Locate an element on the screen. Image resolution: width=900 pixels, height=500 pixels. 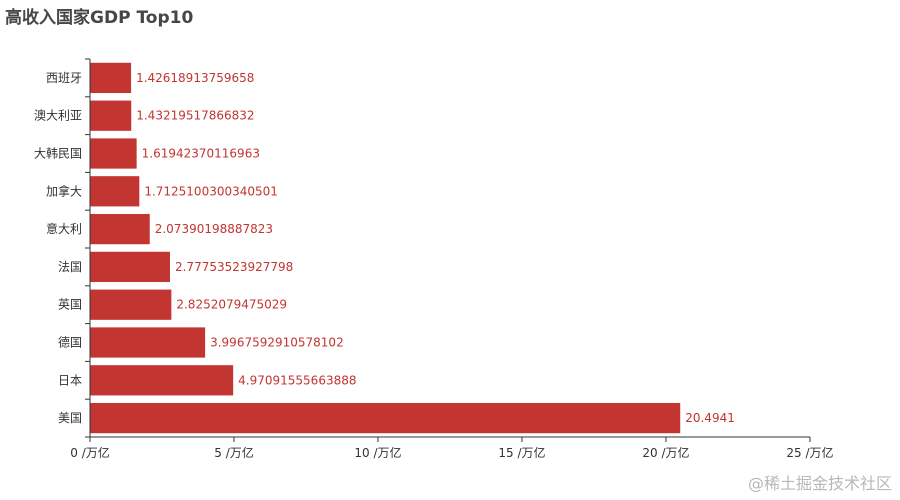
y-tick-label-3: 德国 is located at coordinates (70, 342).